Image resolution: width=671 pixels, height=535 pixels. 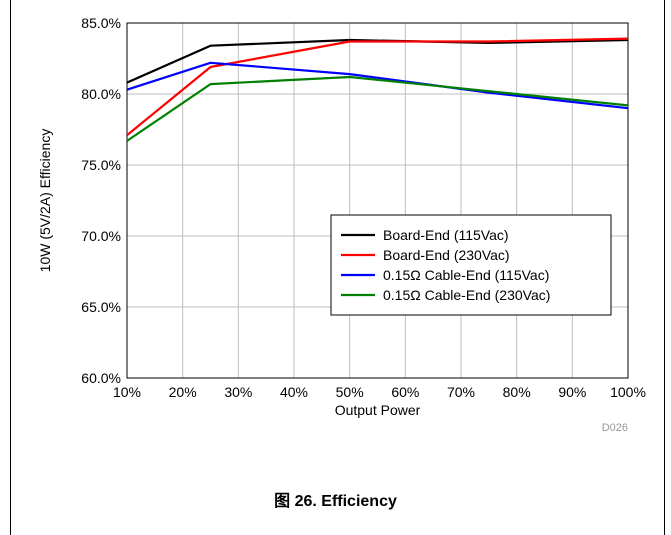 What do you see at coordinates (466, 295) in the screenshot?
I see `legend-label: 0.15Ω Cable-End (230Vac)` at bounding box center [466, 295].